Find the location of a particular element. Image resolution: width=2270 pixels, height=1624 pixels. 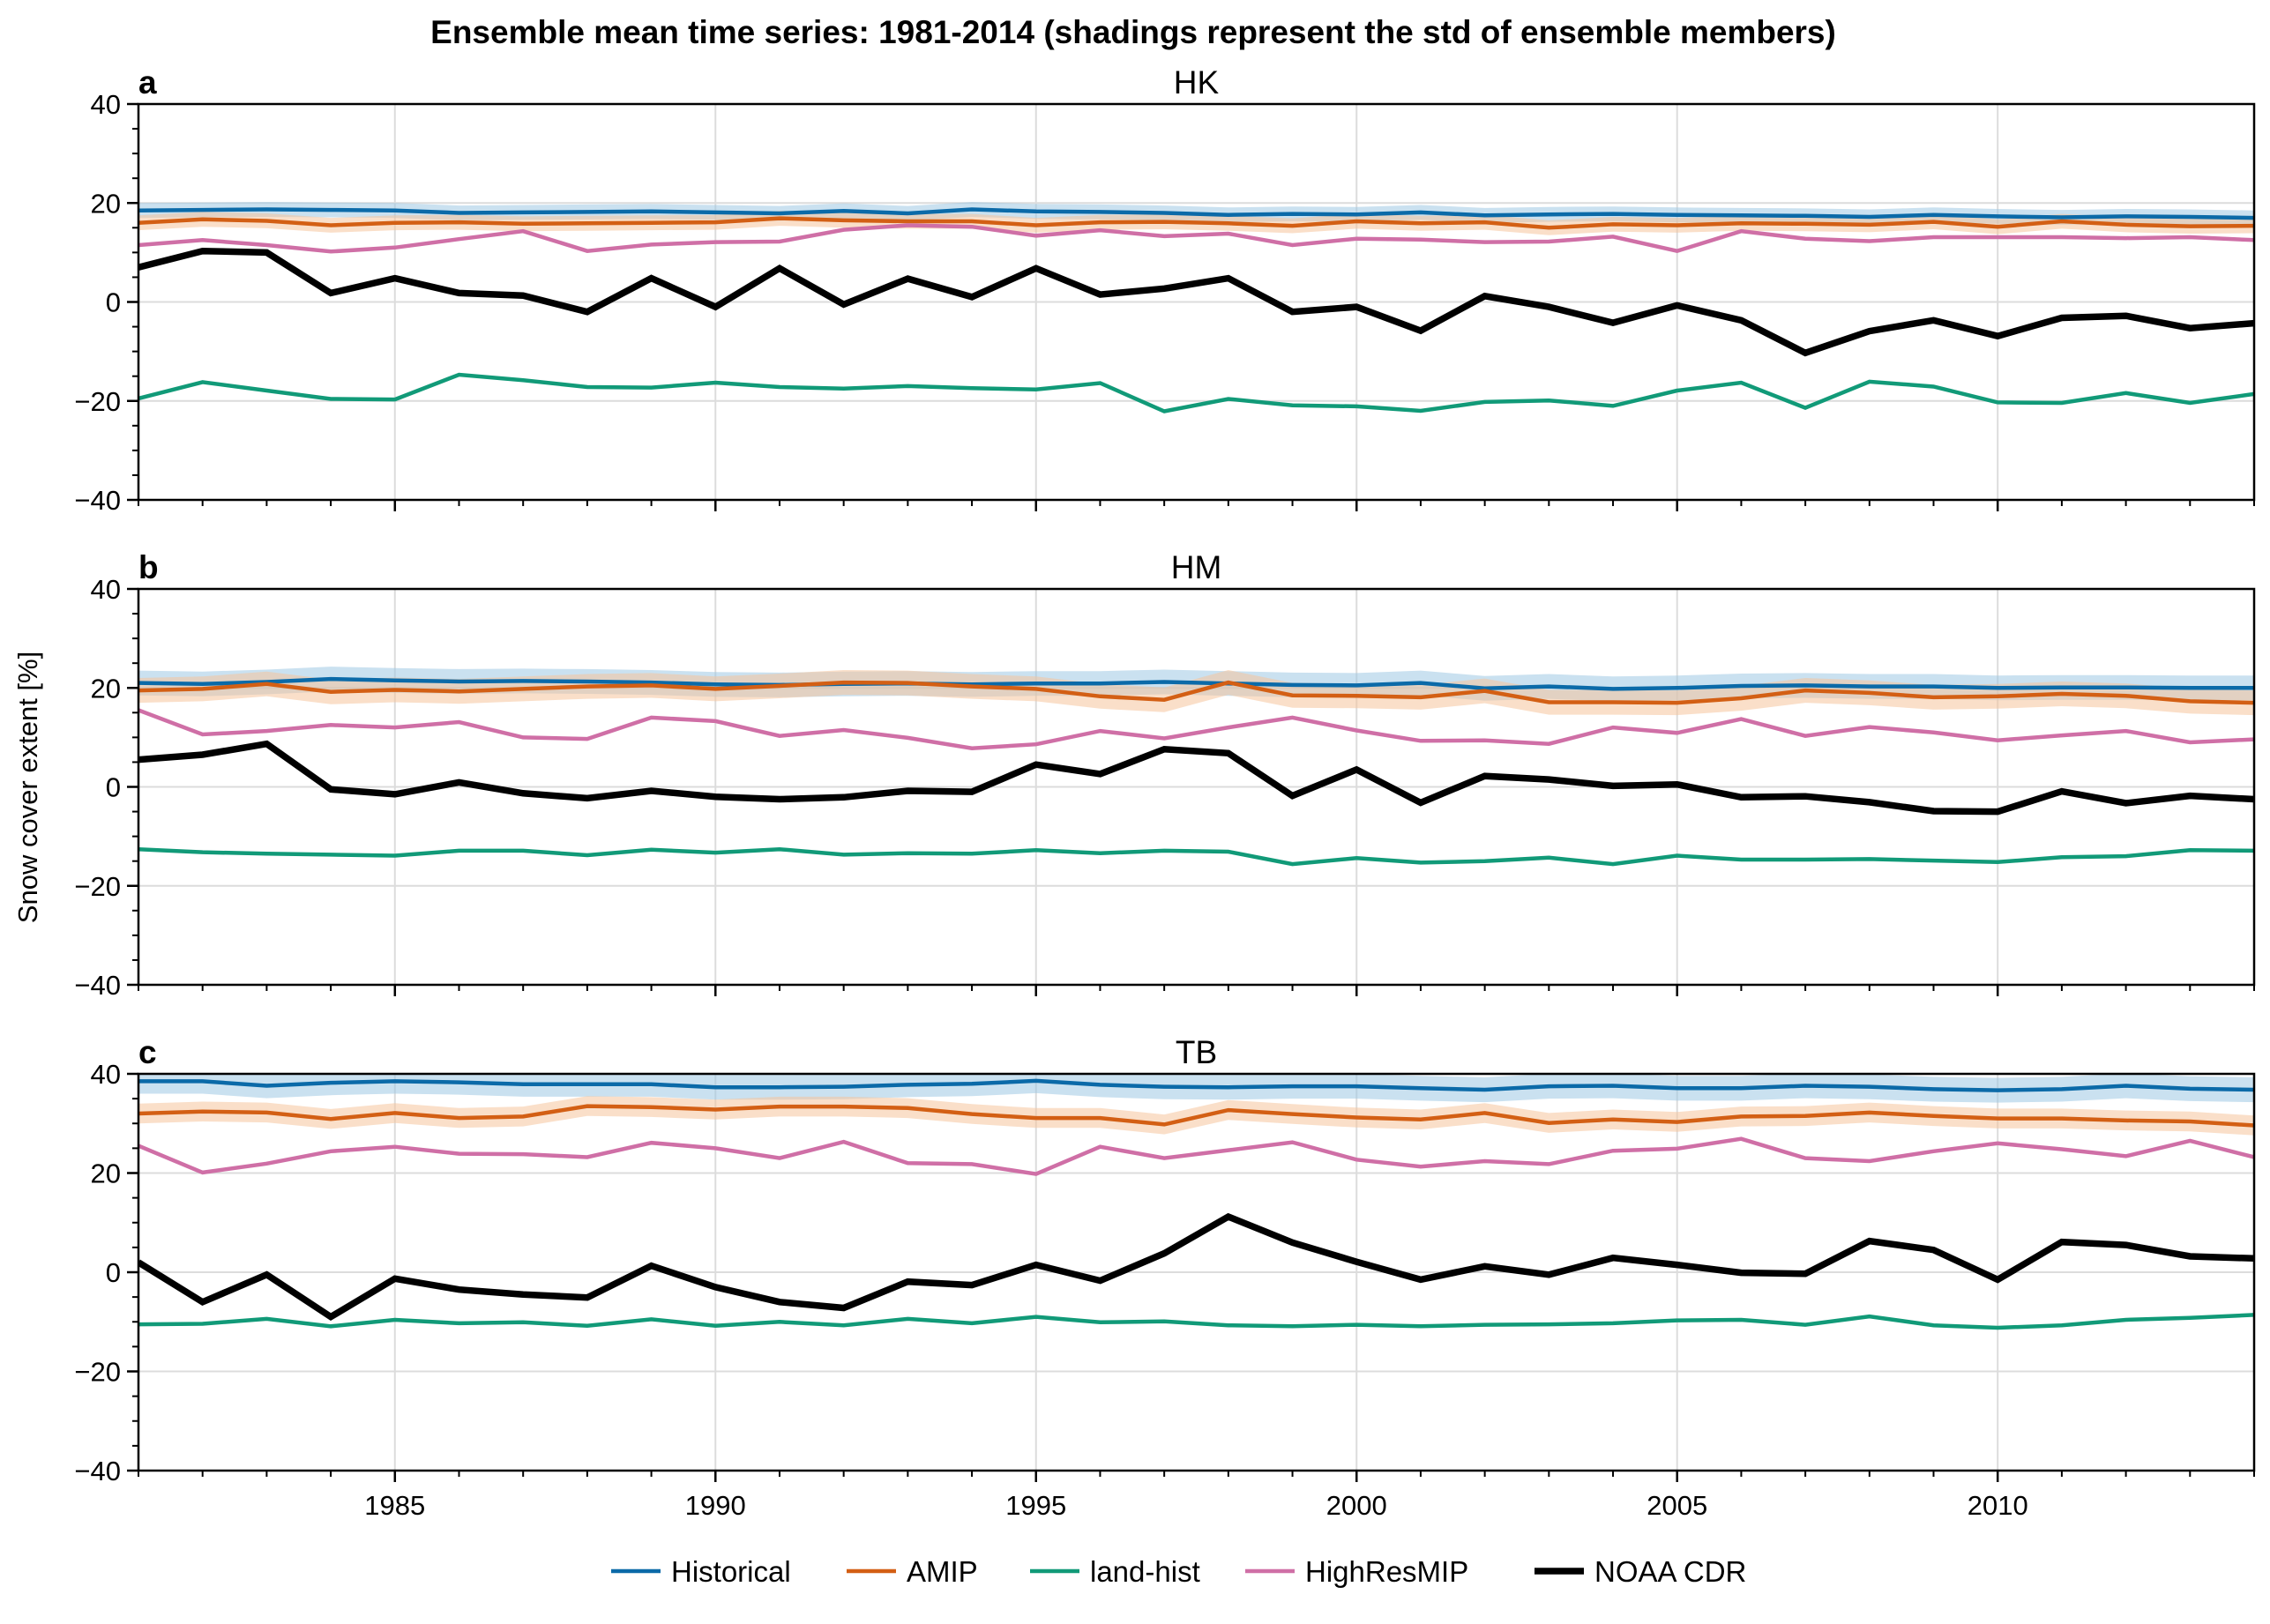

y-tick-label: −20 is located at coordinates (97, 1372).